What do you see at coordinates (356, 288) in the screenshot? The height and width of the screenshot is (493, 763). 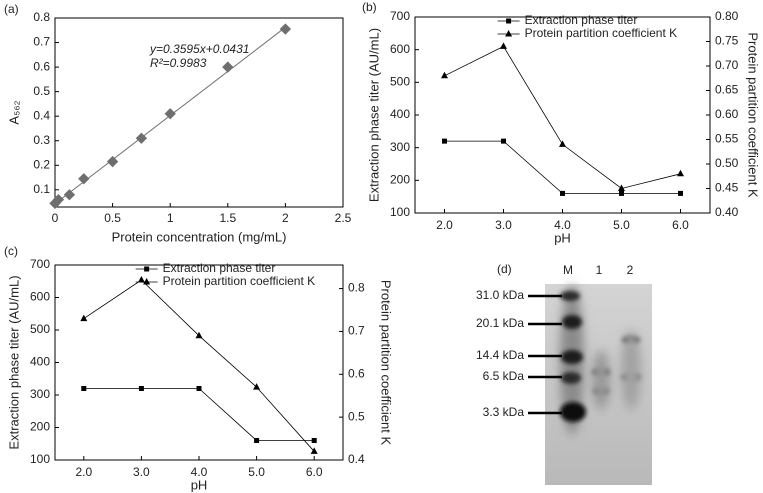 I see `y2-tick-label: 0.8` at bounding box center [356, 288].